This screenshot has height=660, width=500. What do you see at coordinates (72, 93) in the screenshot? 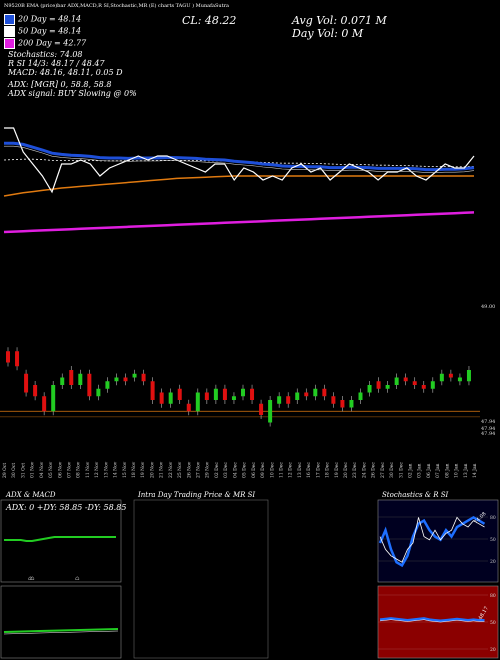
I see `adx-signal-readout: ADX signal: BUY Slowing @ 0%` at bounding box center [72, 93].